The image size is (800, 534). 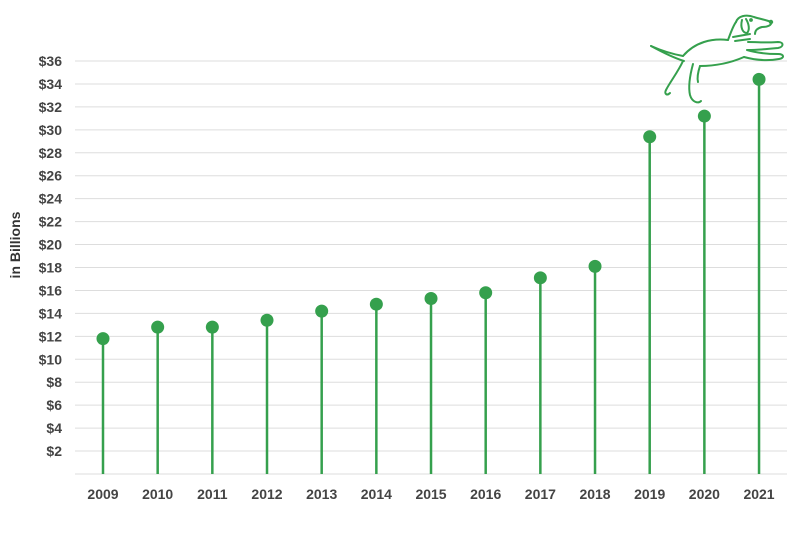 What do you see at coordinates (51, 222) in the screenshot?
I see `y-tick-label: $22` at bounding box center [51, 222].